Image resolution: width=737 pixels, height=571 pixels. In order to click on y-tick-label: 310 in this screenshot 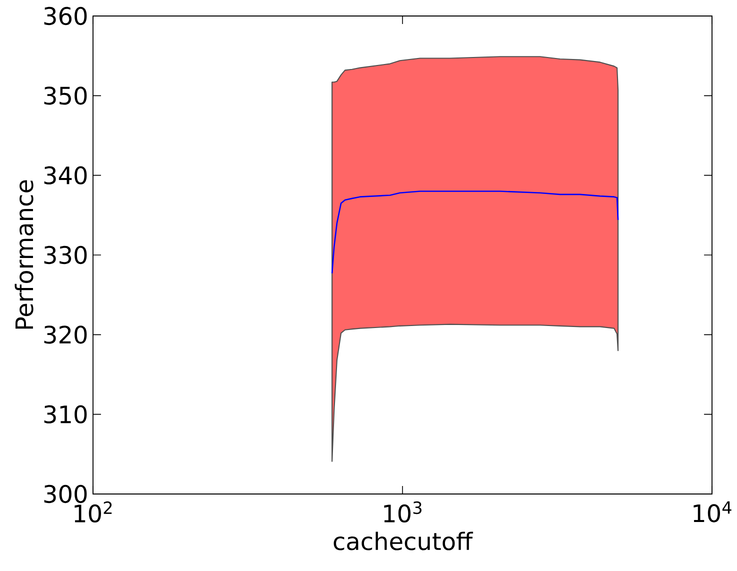, I will do `click(65, 414)`.